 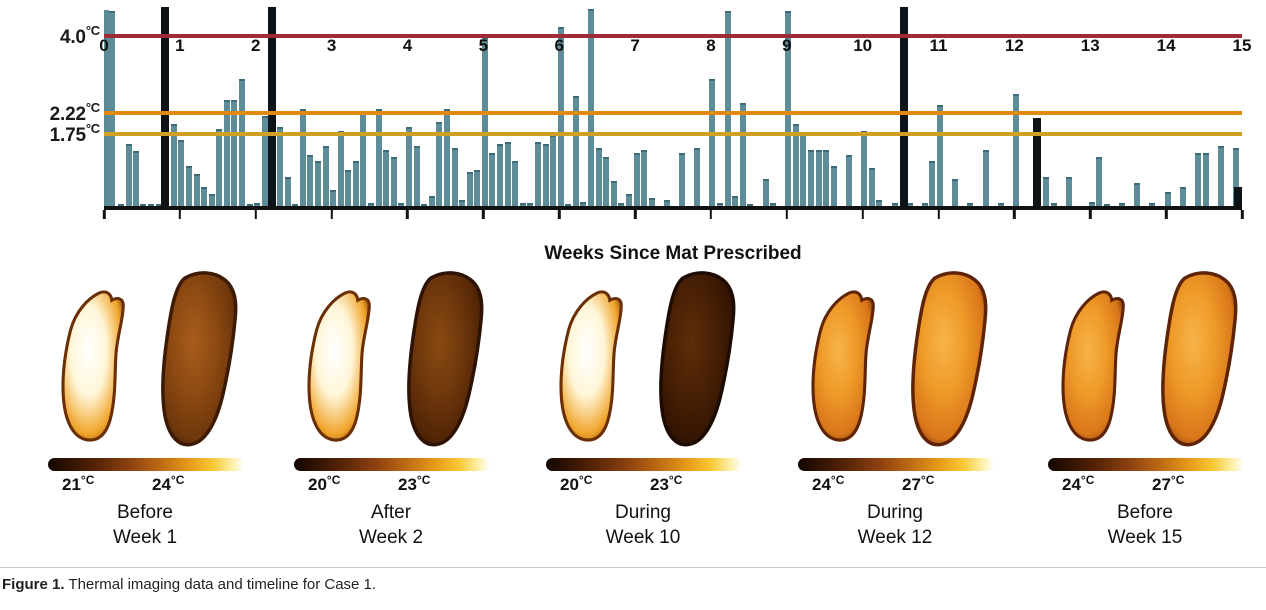 What do you see at coordinates (643, 413) in the screenshot?
I see `panel-week-10: 20°C 23°C During Week 10` at bounding box center [643, 413].